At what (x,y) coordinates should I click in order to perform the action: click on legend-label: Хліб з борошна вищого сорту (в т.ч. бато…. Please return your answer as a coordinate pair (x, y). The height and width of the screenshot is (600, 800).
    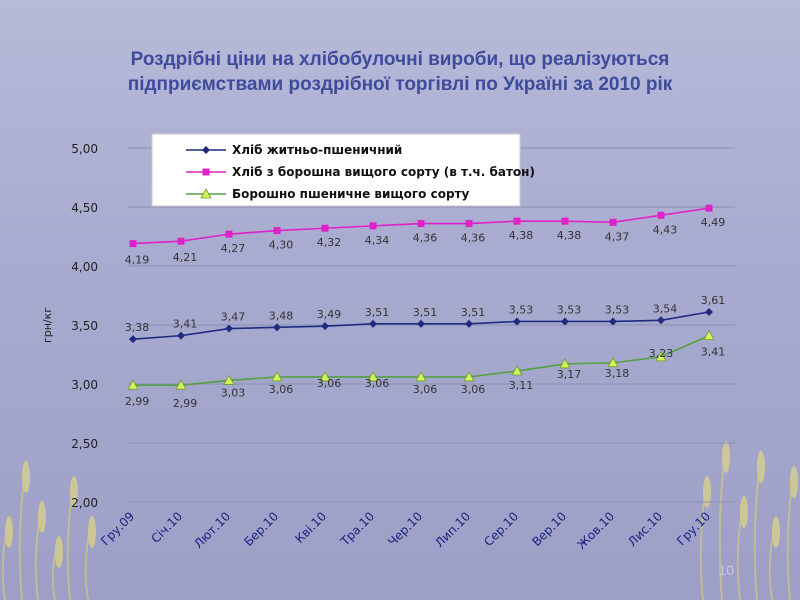
    Looking at the image, I should click on (383, 172).